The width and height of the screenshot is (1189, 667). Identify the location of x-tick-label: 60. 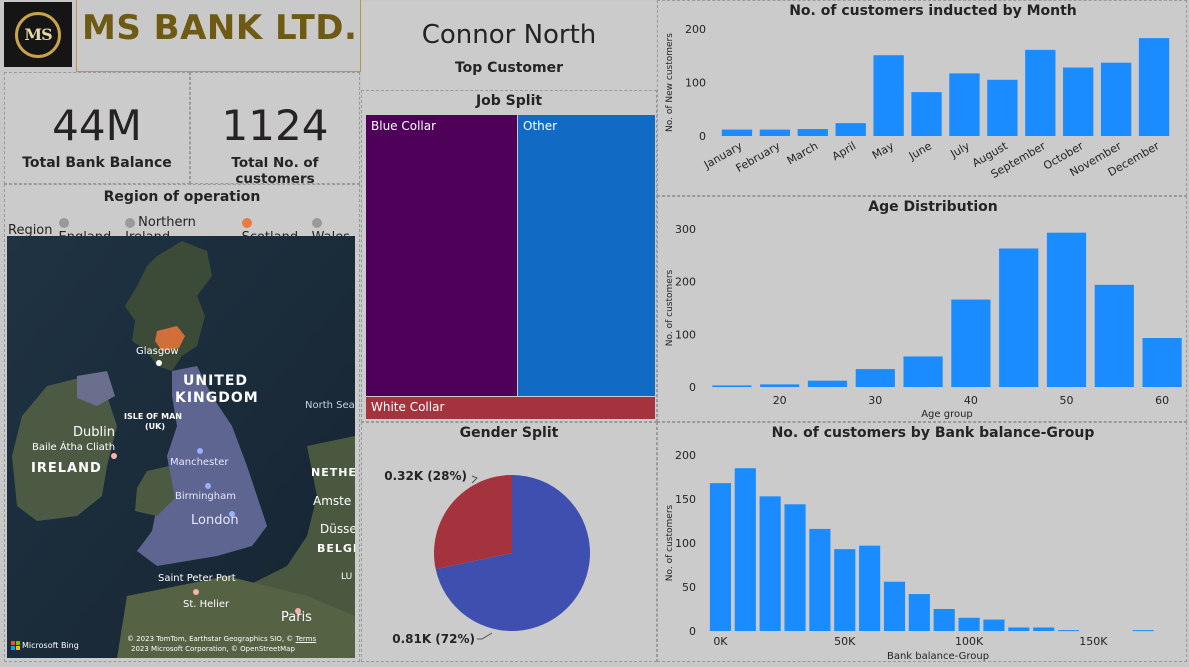
(1162, 400).